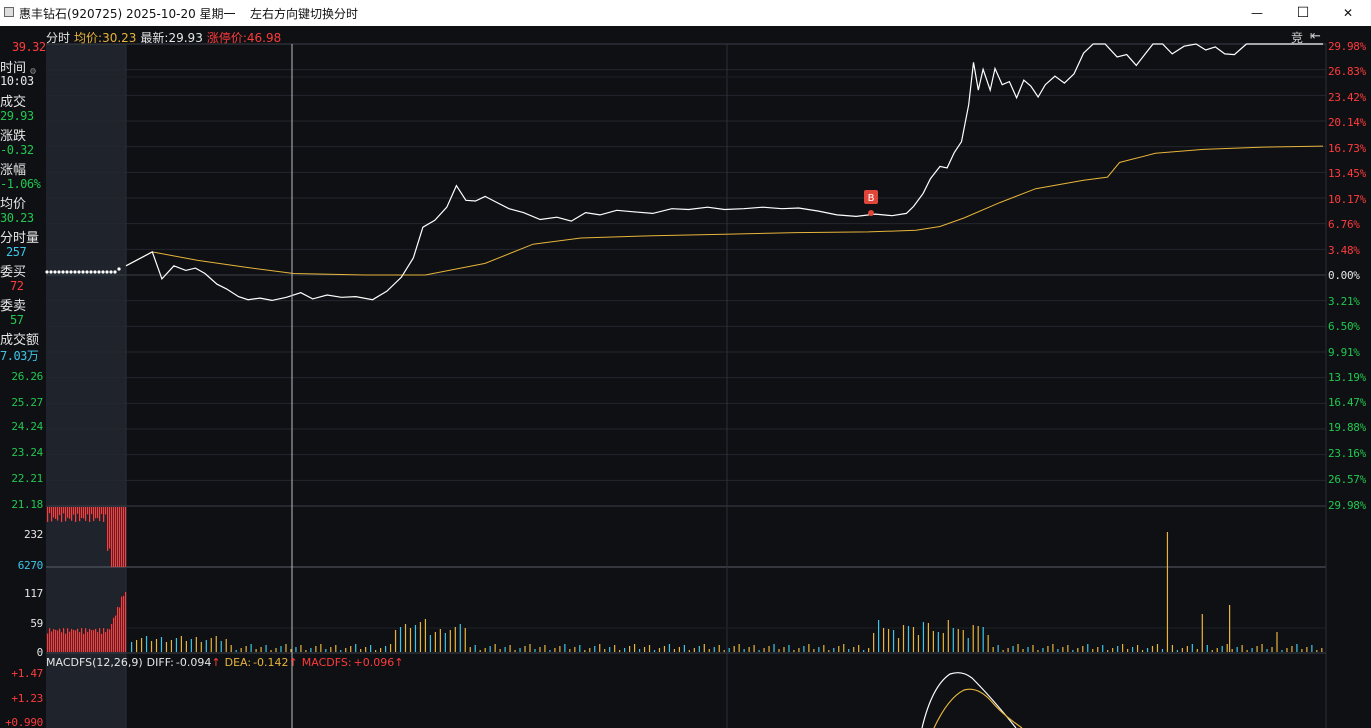 The image size is (1371, 728). What do you see at coordinates (27, 452) in the screenshot?
I see `price-axis-tick: 23.24` at bounding box center [27, 452].